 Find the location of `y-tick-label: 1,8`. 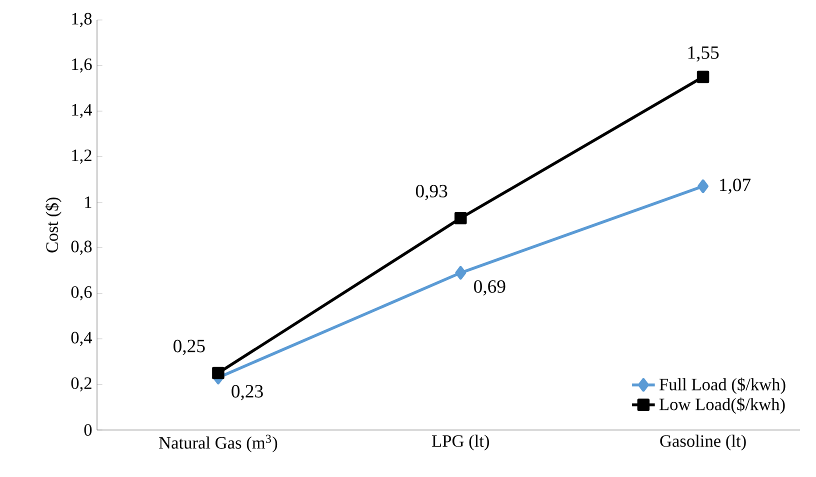

y-tick-label: 1,8 is located at coordinates (82, 20).